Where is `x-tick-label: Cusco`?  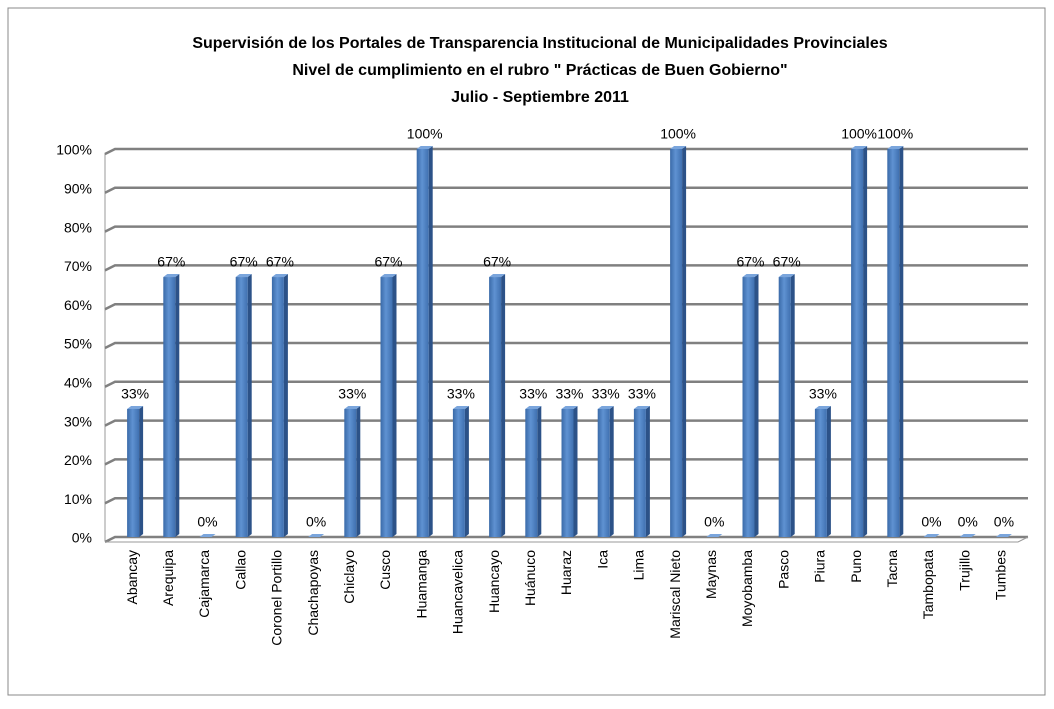
x-tick-label: Cusco is located at coordinates (385, 570).